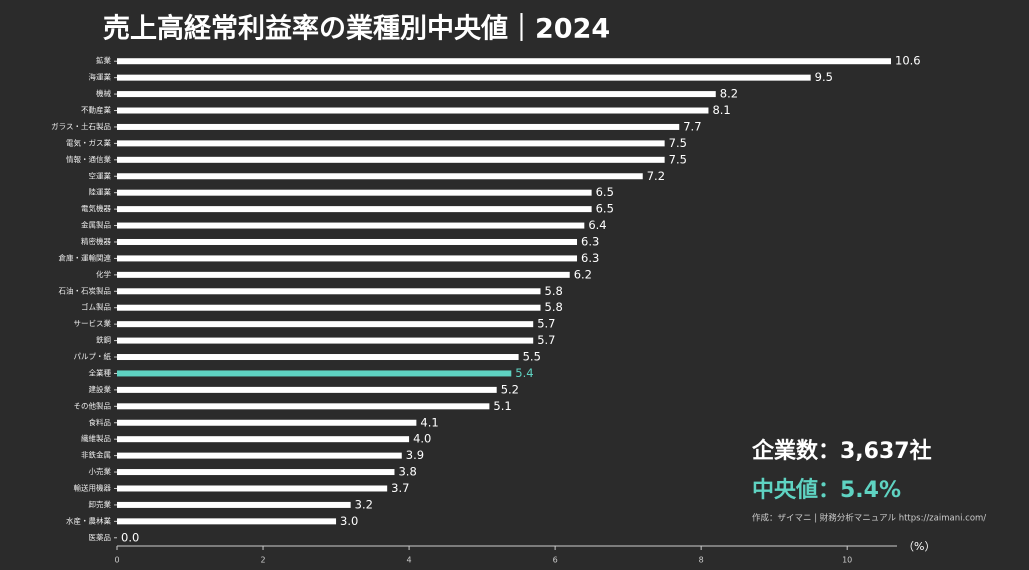 The width and height of the screenshot is (1029, 570). What do you see at coordinates (532, 357) in the screenshot?
I see `value-label: 5.5` at bounding box center [532, 357].